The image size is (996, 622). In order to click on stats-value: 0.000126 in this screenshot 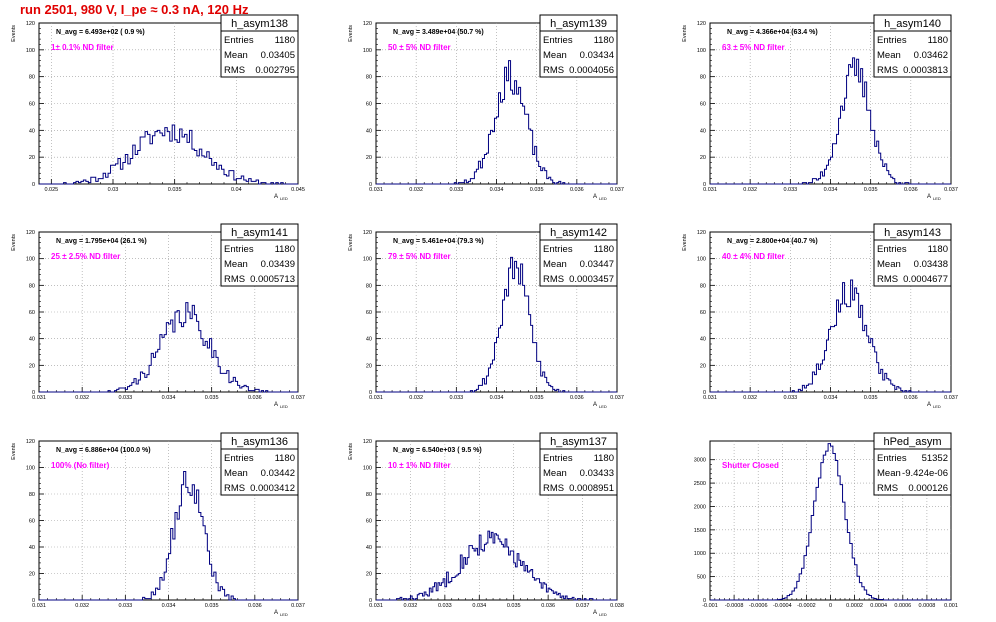, I will do `click(928, 488)`.